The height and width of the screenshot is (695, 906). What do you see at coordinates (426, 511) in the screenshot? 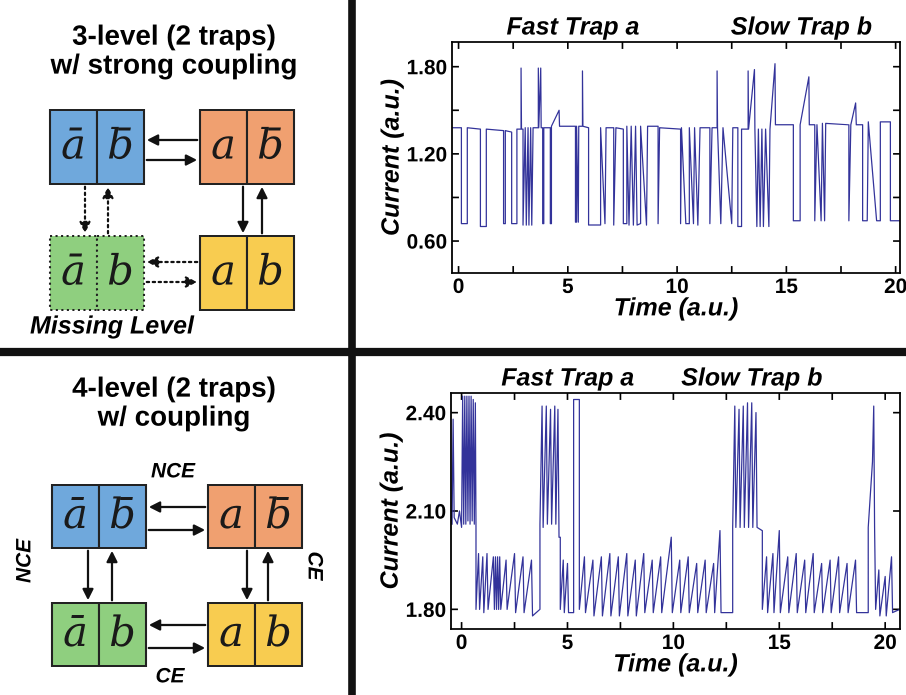
I see `y-tick-label: 2.10` at bounding box center [426, 511].